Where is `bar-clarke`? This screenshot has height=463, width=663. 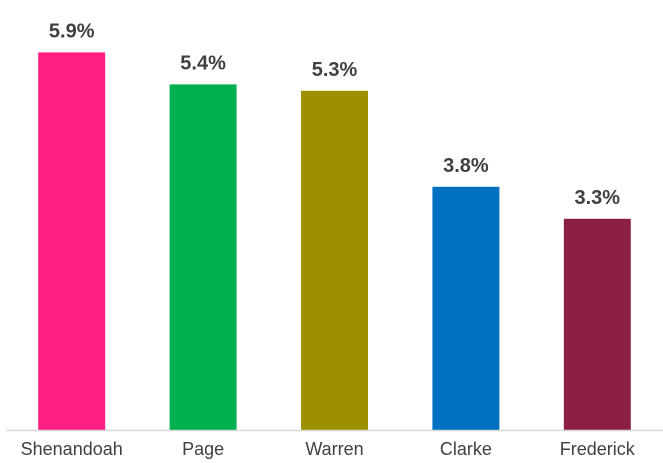 bar-clarke is located at coordinates (466, 308).